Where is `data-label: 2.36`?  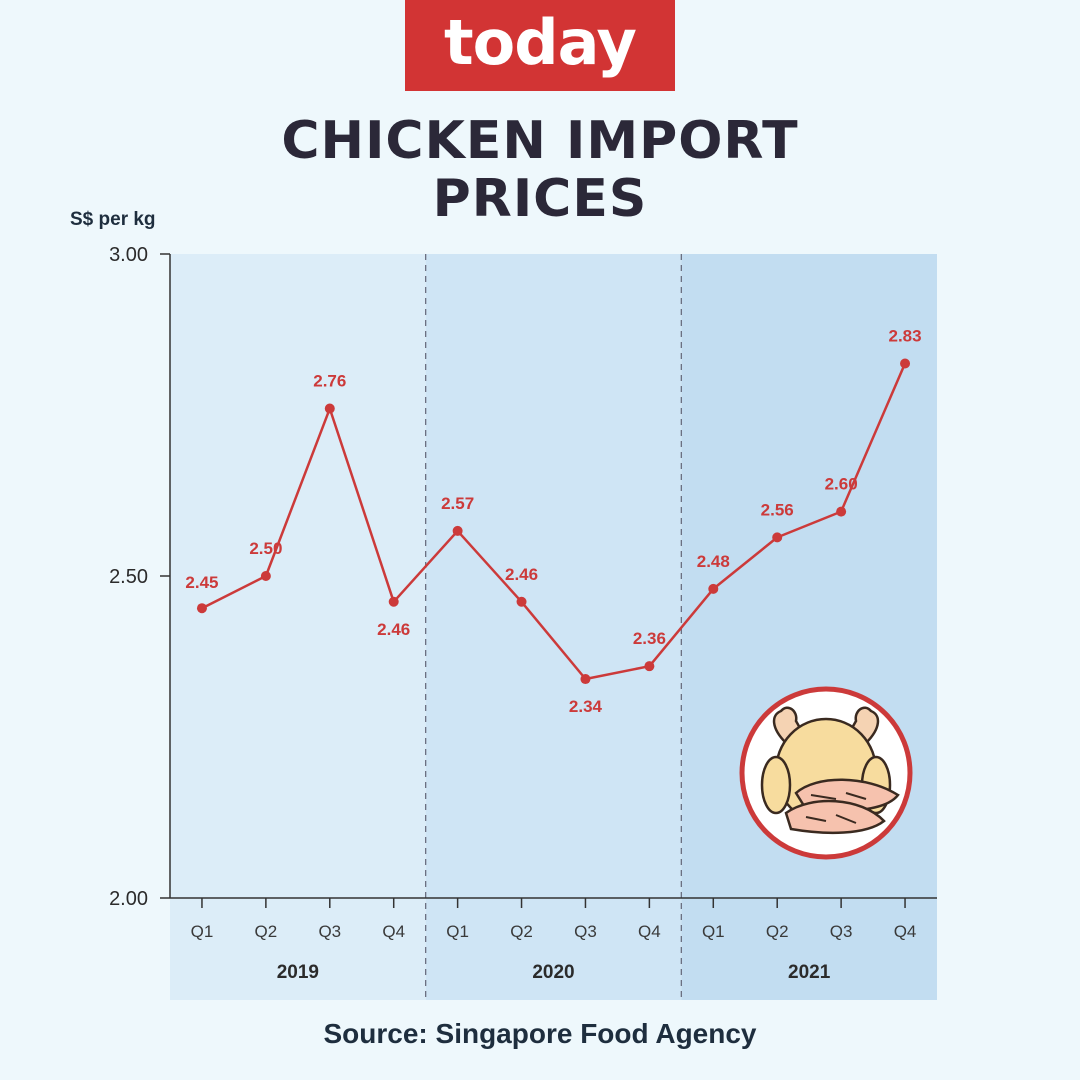 data-label: 2.36 is located at coordinates (649, 638).